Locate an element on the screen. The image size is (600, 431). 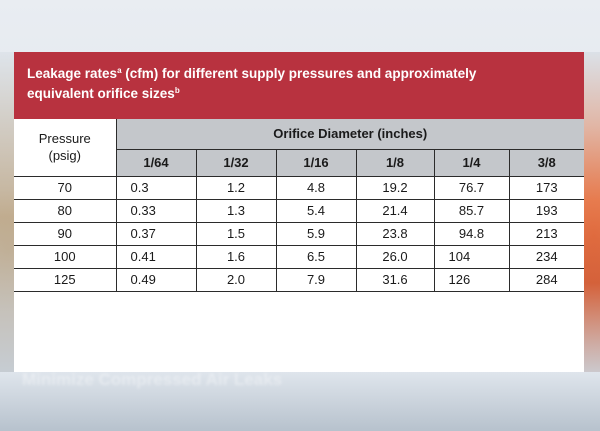
pressure-cell: 80 is located at coordinates (65, 211).